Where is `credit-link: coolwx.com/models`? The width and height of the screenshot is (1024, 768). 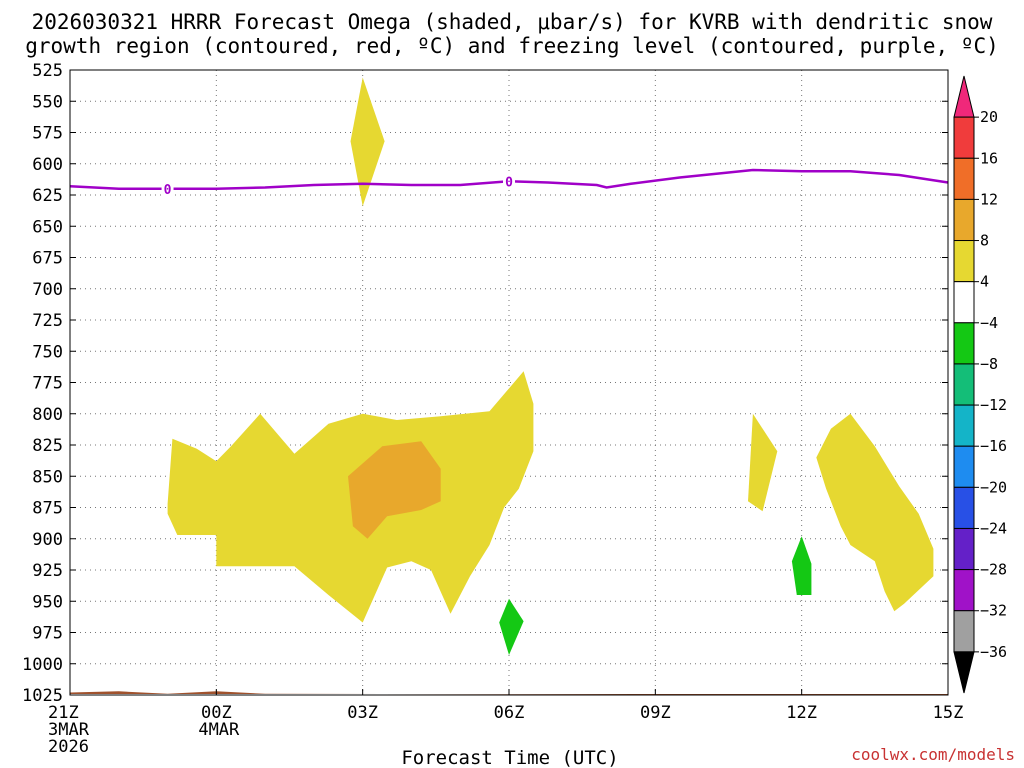 credit-link: coolwx.com/models is located at coordinates (933, 754).